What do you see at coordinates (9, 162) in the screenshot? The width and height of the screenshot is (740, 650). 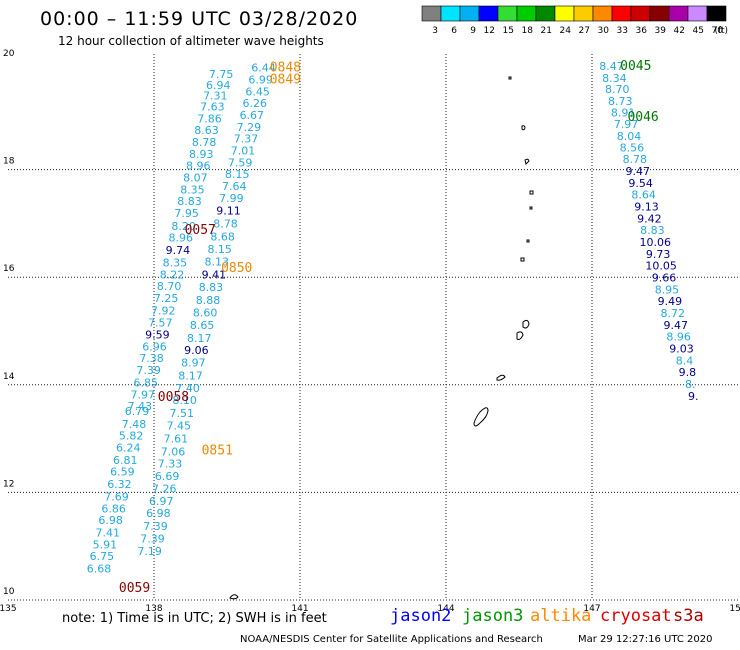 I see `lat-tick-label: 18` at bounding box center [9, 162].